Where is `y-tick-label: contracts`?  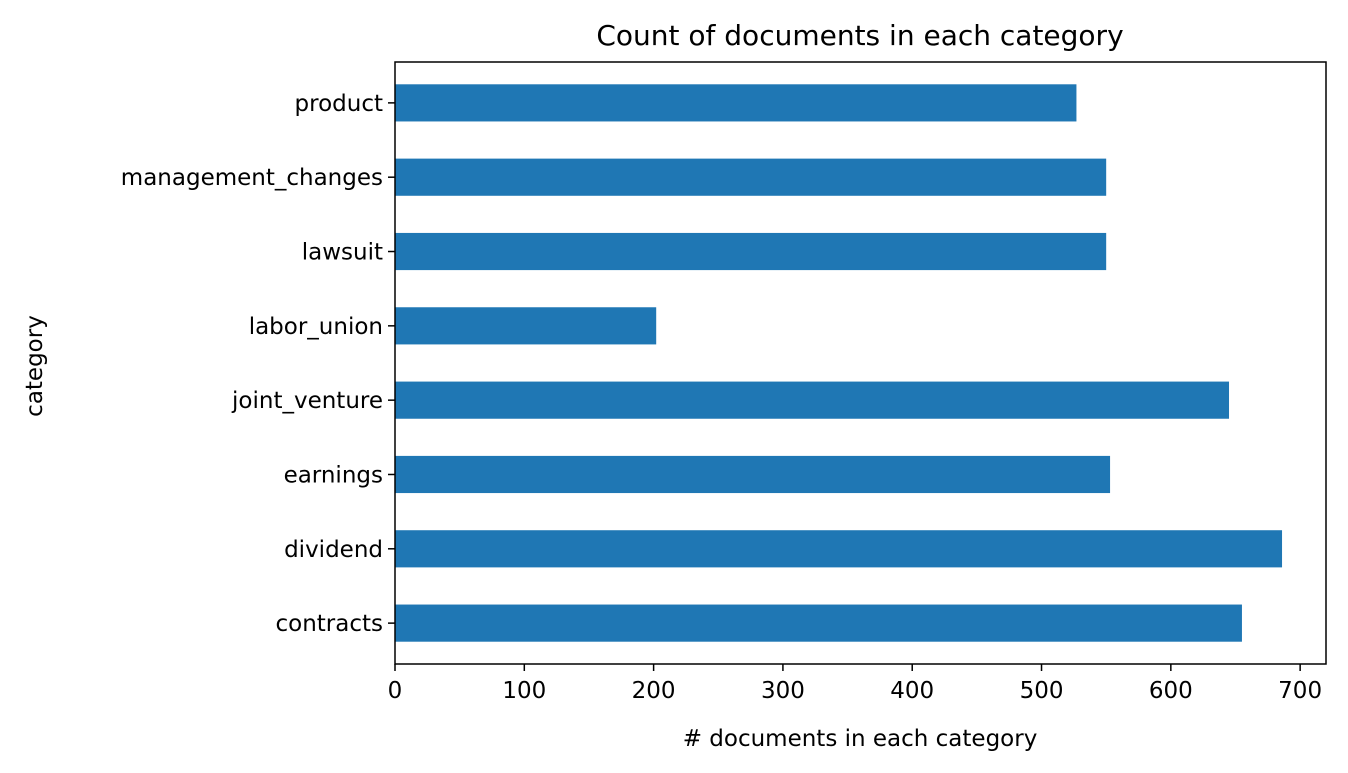
y-tick-label: contracts is located at coordinates (329, 624).